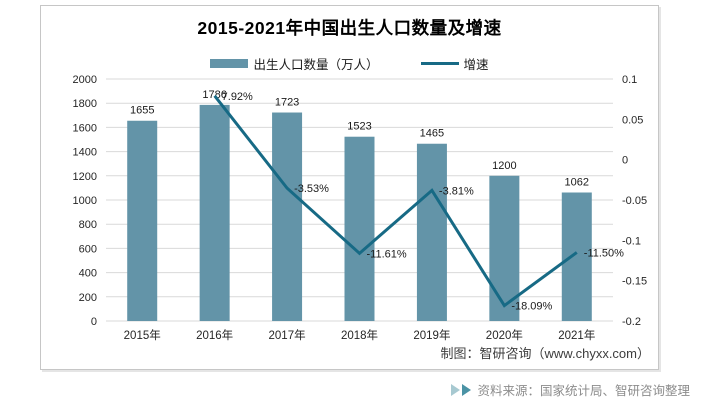 The width and height of the screenshot is (701, 409). What do you see at coordinates (287, 335) in the screenshot?
I see `x-axis-label: 2017年` at bounding box center [287, 335].